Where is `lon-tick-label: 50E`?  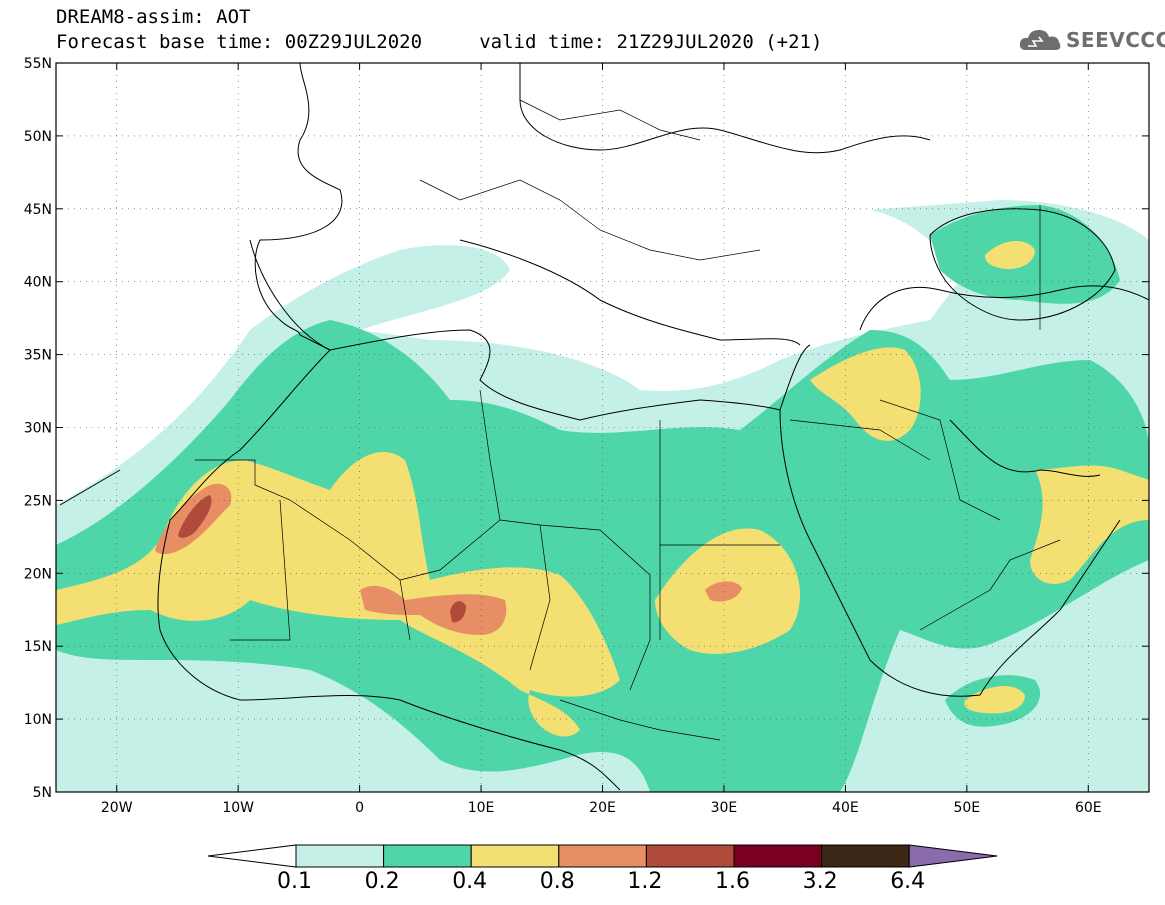
lon-tick-label: 50E is located at coordinates (966, 808).